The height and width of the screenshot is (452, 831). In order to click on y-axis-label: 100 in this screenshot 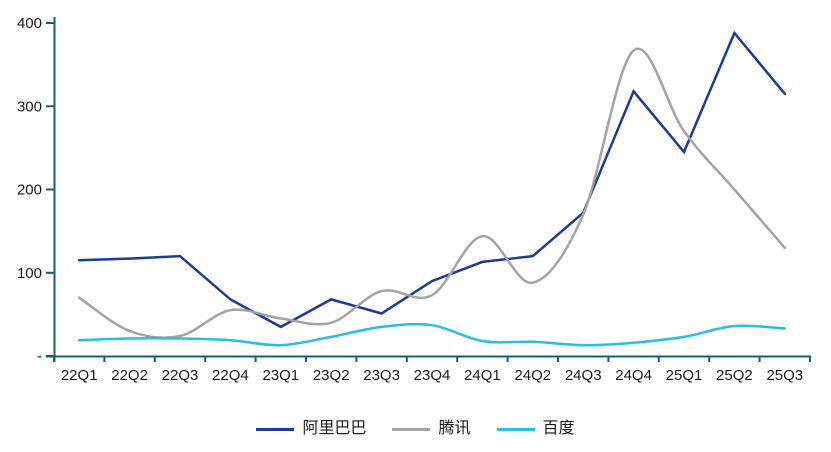, I will do `click(29, 273)`.